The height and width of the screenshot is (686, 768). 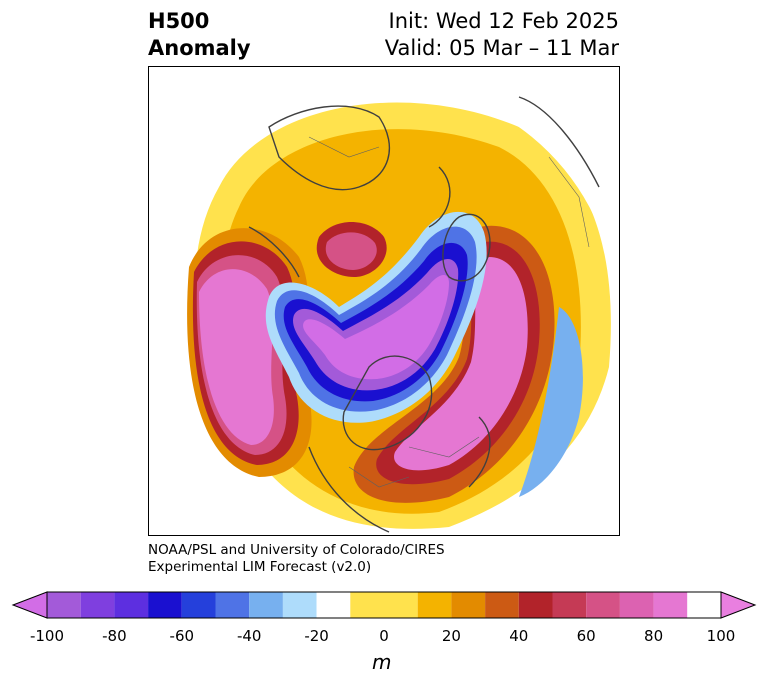 What do you see at coordinates (316, 636) in the screenshot?
I see `colorbar-tick-label: -20` at bounding box center [316, 636].